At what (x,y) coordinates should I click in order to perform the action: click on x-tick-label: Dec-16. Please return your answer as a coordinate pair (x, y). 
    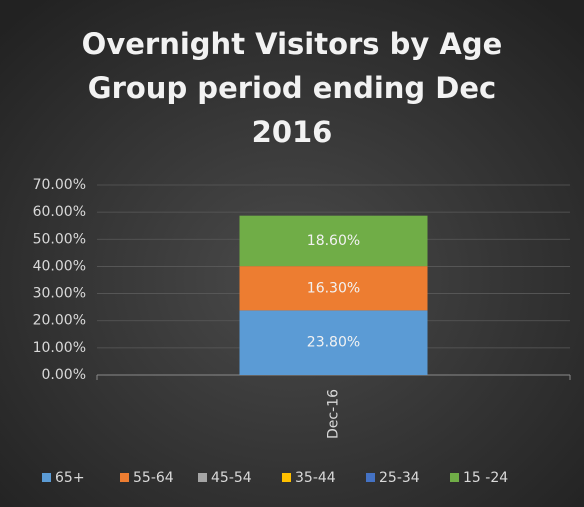
    Looking at the image, I should click on (334, 414).